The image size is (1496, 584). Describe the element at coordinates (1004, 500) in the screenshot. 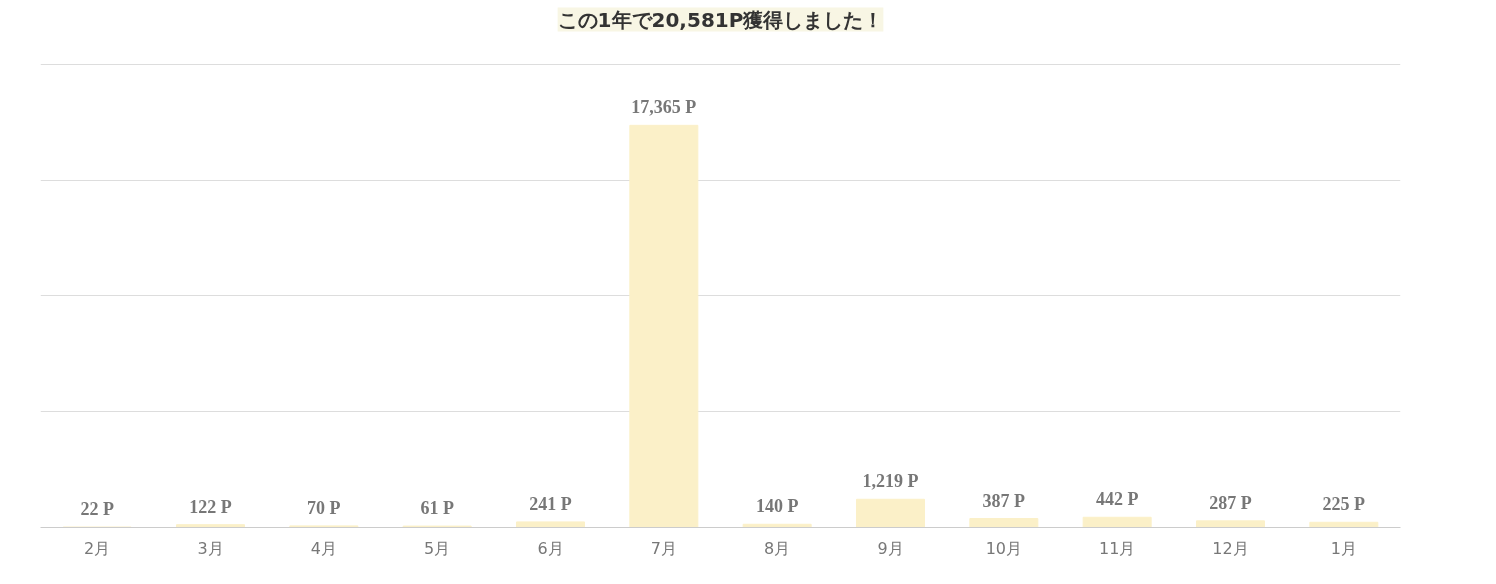

I see `data-label: 387 P` at that location.